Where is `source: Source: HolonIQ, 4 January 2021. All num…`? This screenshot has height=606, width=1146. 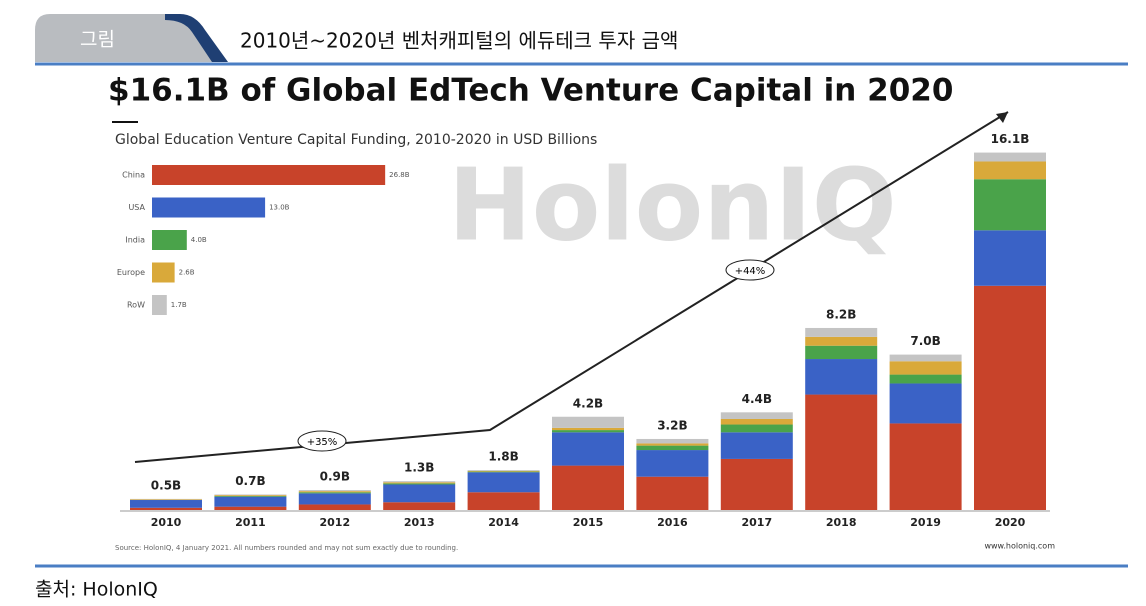
source: Source: HolonIQ, 4 January 2021. All num… is located at coordinates (286, 548).